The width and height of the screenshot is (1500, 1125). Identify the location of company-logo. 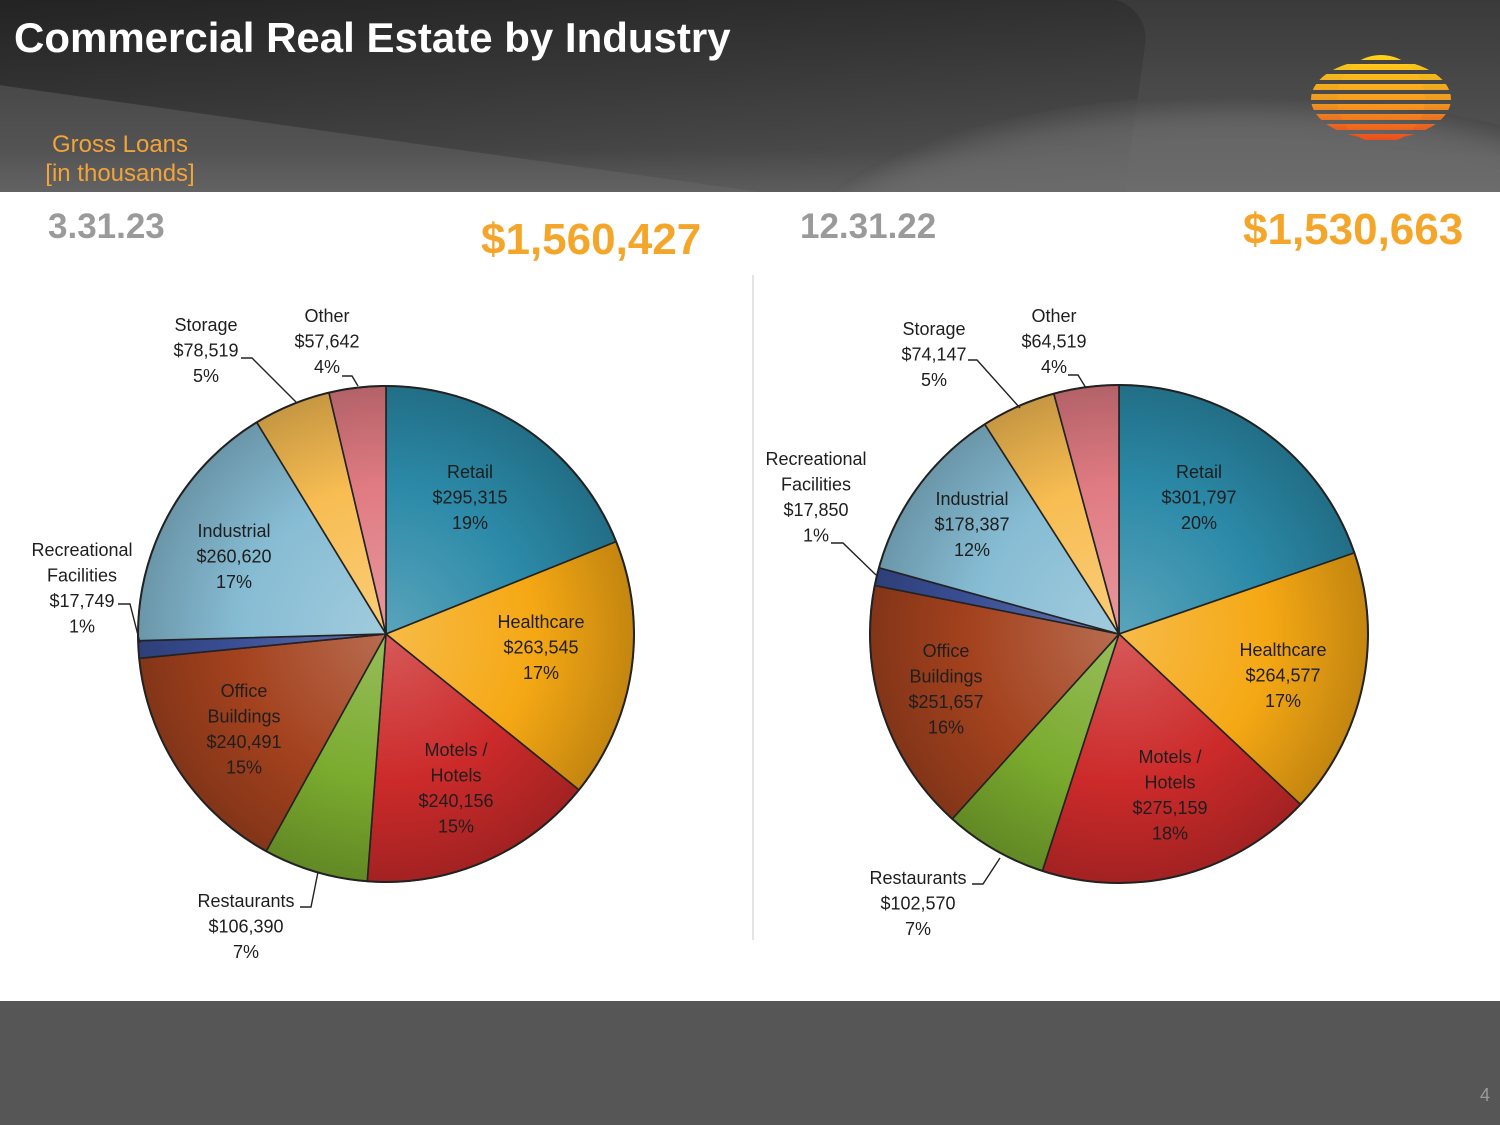
(1381, 97).